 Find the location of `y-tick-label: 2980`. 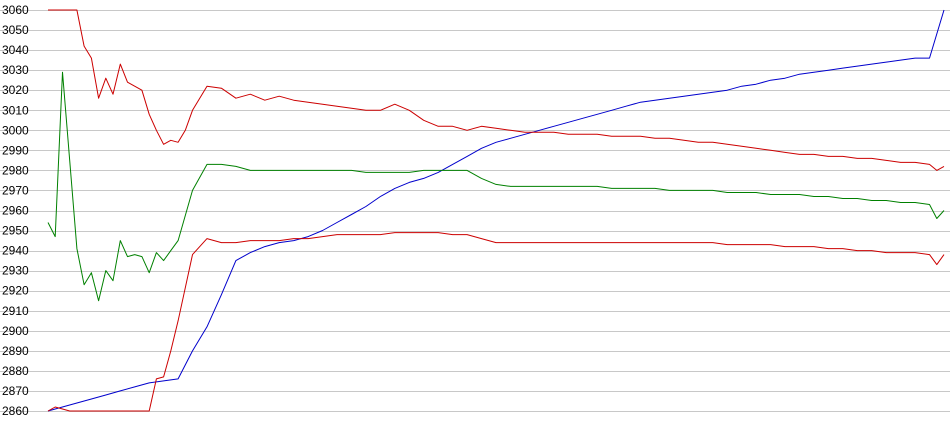

y-tick-label: 2980 is located at coordinates (15, 170).